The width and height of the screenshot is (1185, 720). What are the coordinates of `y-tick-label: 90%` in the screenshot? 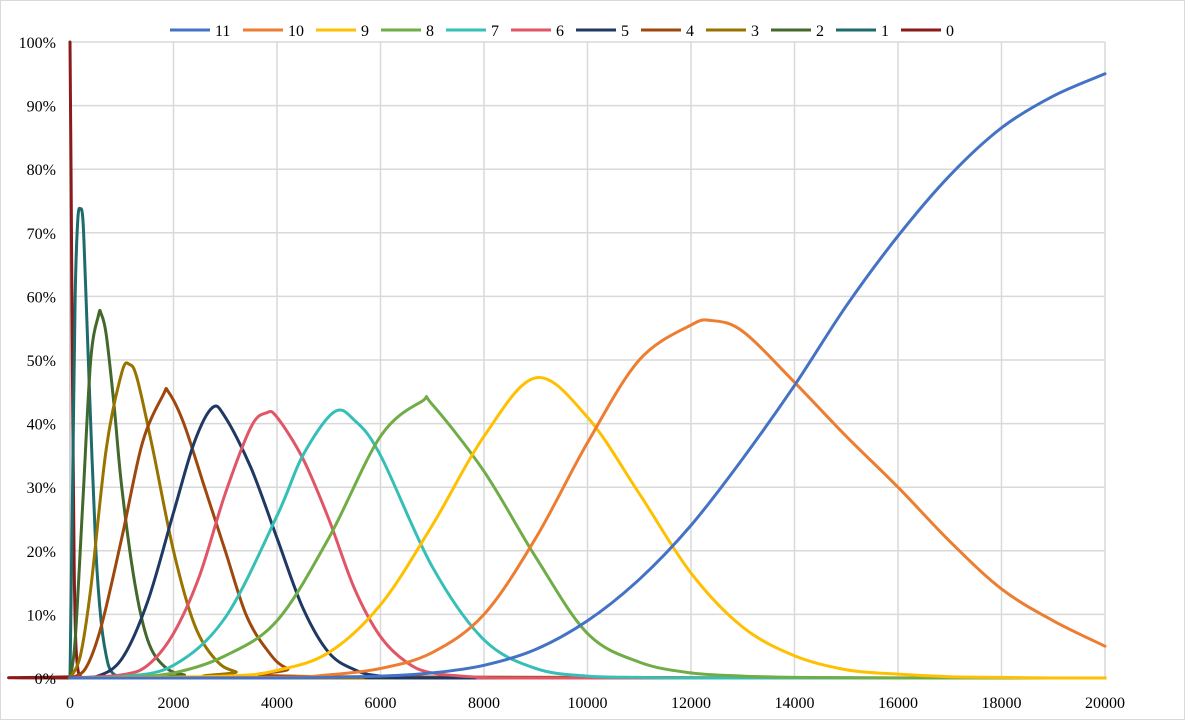 It's located at (41, 107).